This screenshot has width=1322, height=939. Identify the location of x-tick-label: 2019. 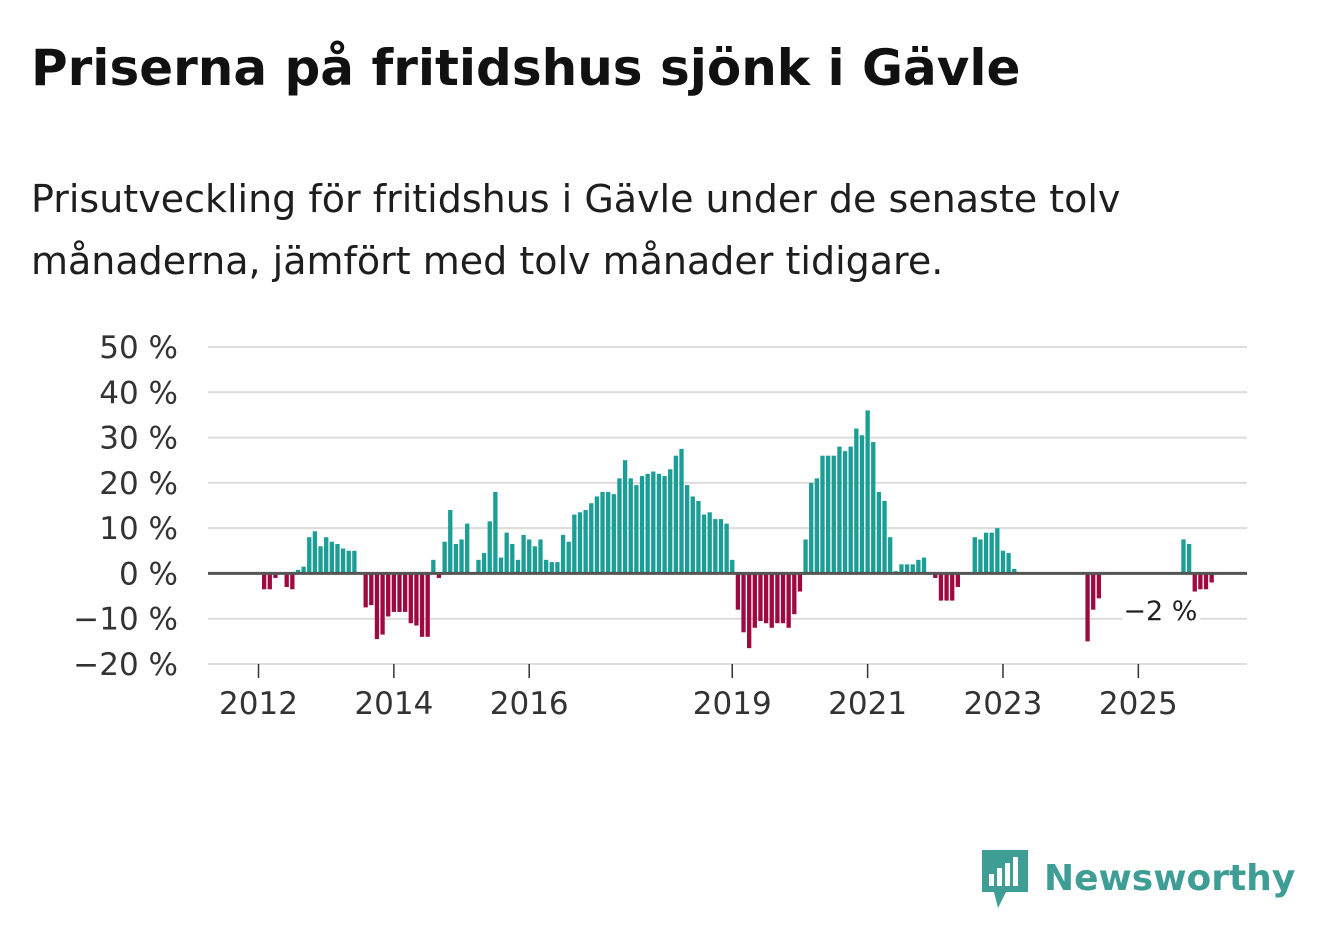
(732, 704).